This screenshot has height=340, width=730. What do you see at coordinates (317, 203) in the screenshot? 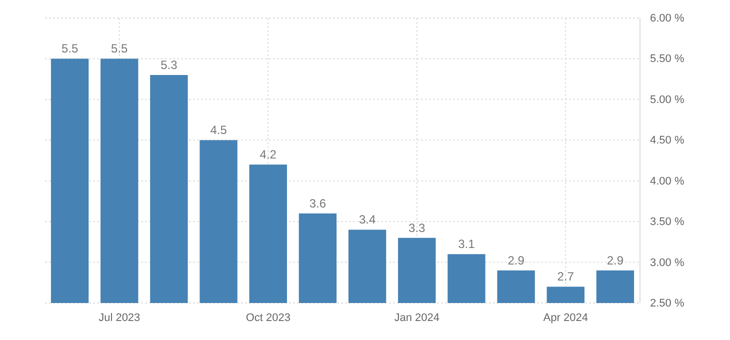
I see `data-label: 3.6` at bounding box center [317, 203].